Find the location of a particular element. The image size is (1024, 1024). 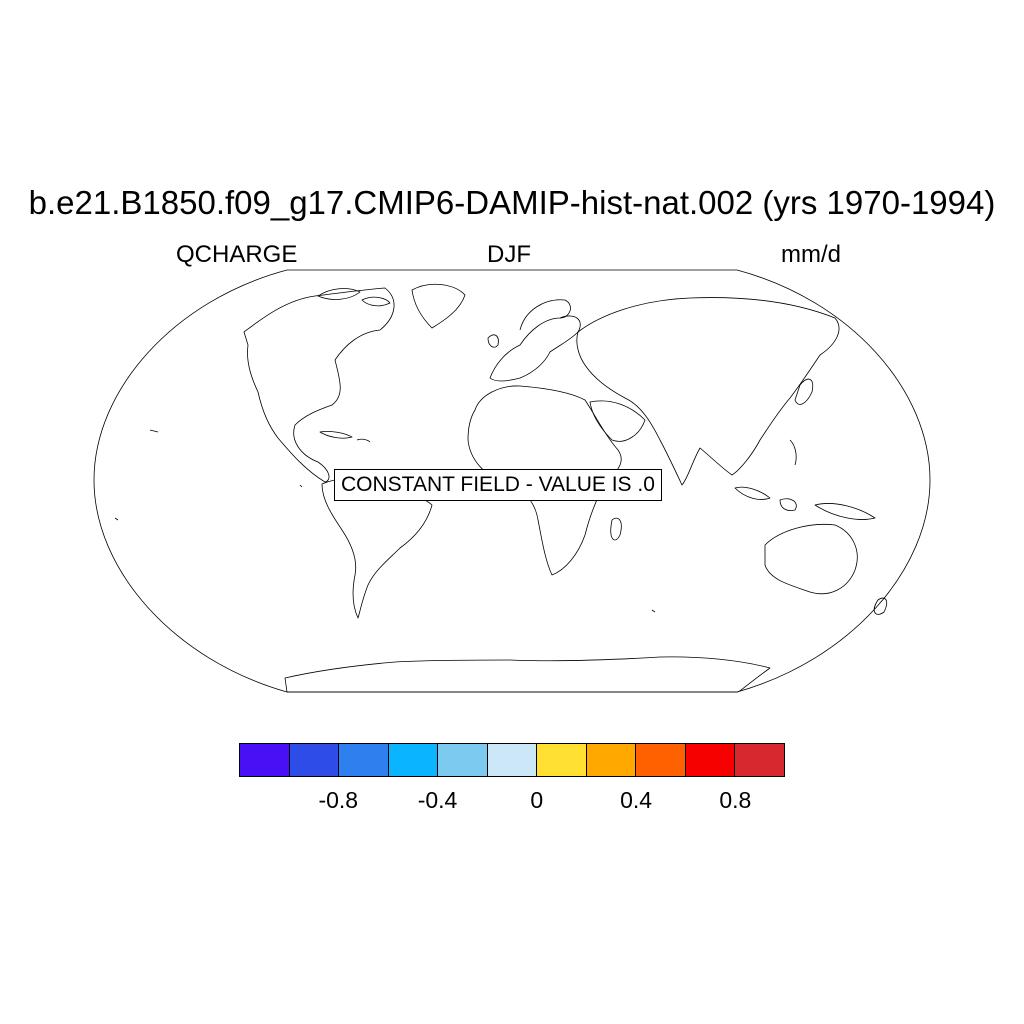

variable-label: QCHARGE is located at coordinates (237, 254).